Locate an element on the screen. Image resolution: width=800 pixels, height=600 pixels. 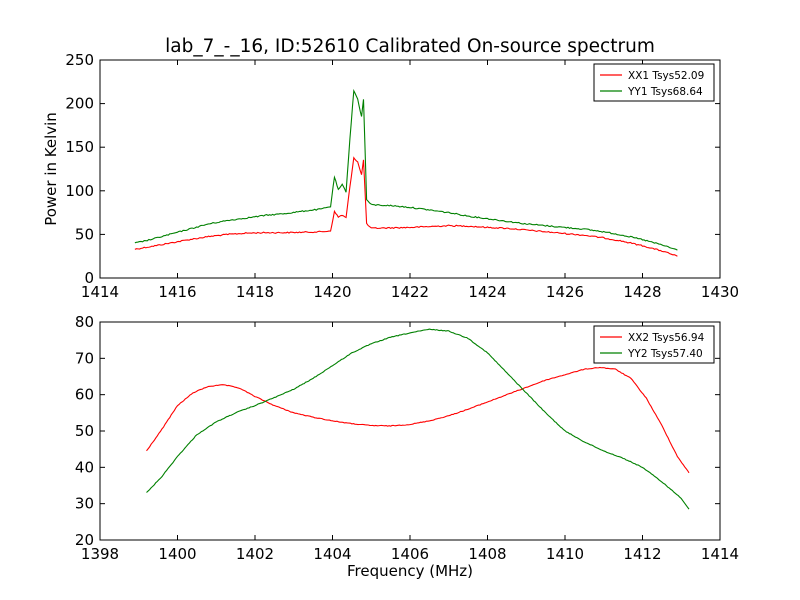
x-tick-label: 1402 is located at coordinates (255, 554).